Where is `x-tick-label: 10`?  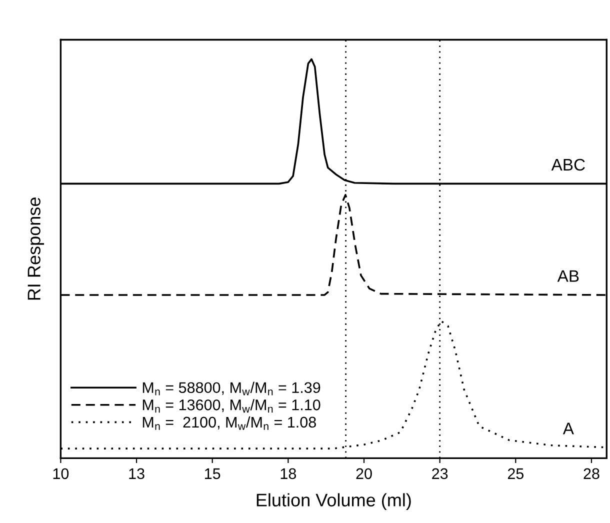
x-tick-label: 10 is located at coordinates (61, 474).